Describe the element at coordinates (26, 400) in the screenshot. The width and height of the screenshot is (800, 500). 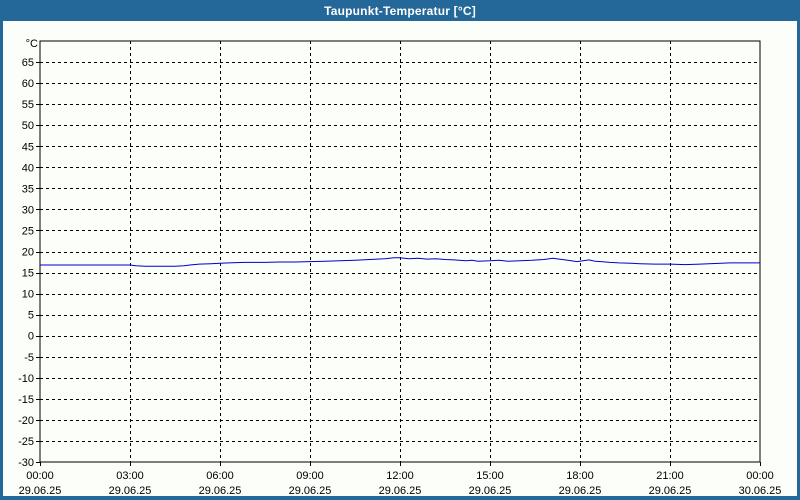
I see `y-tick-label: -15` at that location.